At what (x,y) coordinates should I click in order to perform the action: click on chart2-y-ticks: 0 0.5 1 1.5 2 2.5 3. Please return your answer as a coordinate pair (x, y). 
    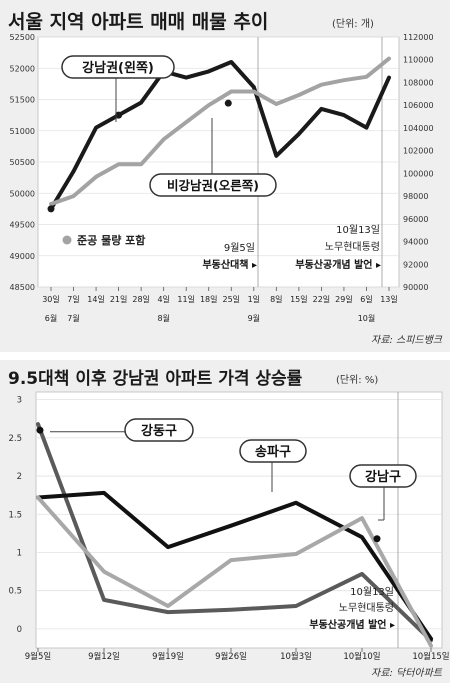
    Looking at the image, I should click on (15, 515).